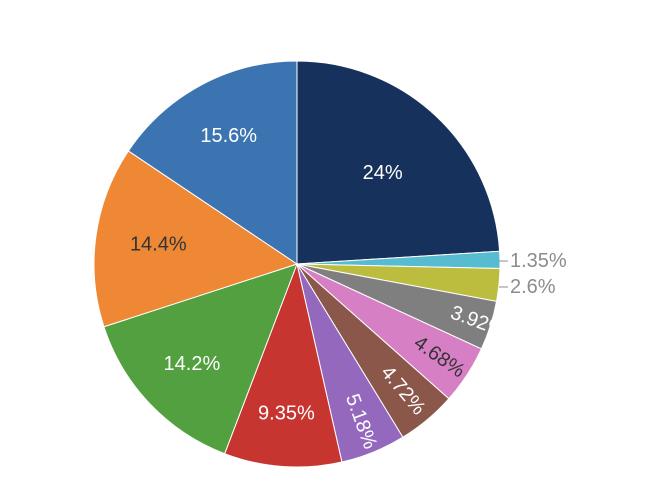 This screenshot has height=500, width=655. Describe the element at coordinates (228, 136) in the screenshot. I see `slice-label: 15.6%` at that location.